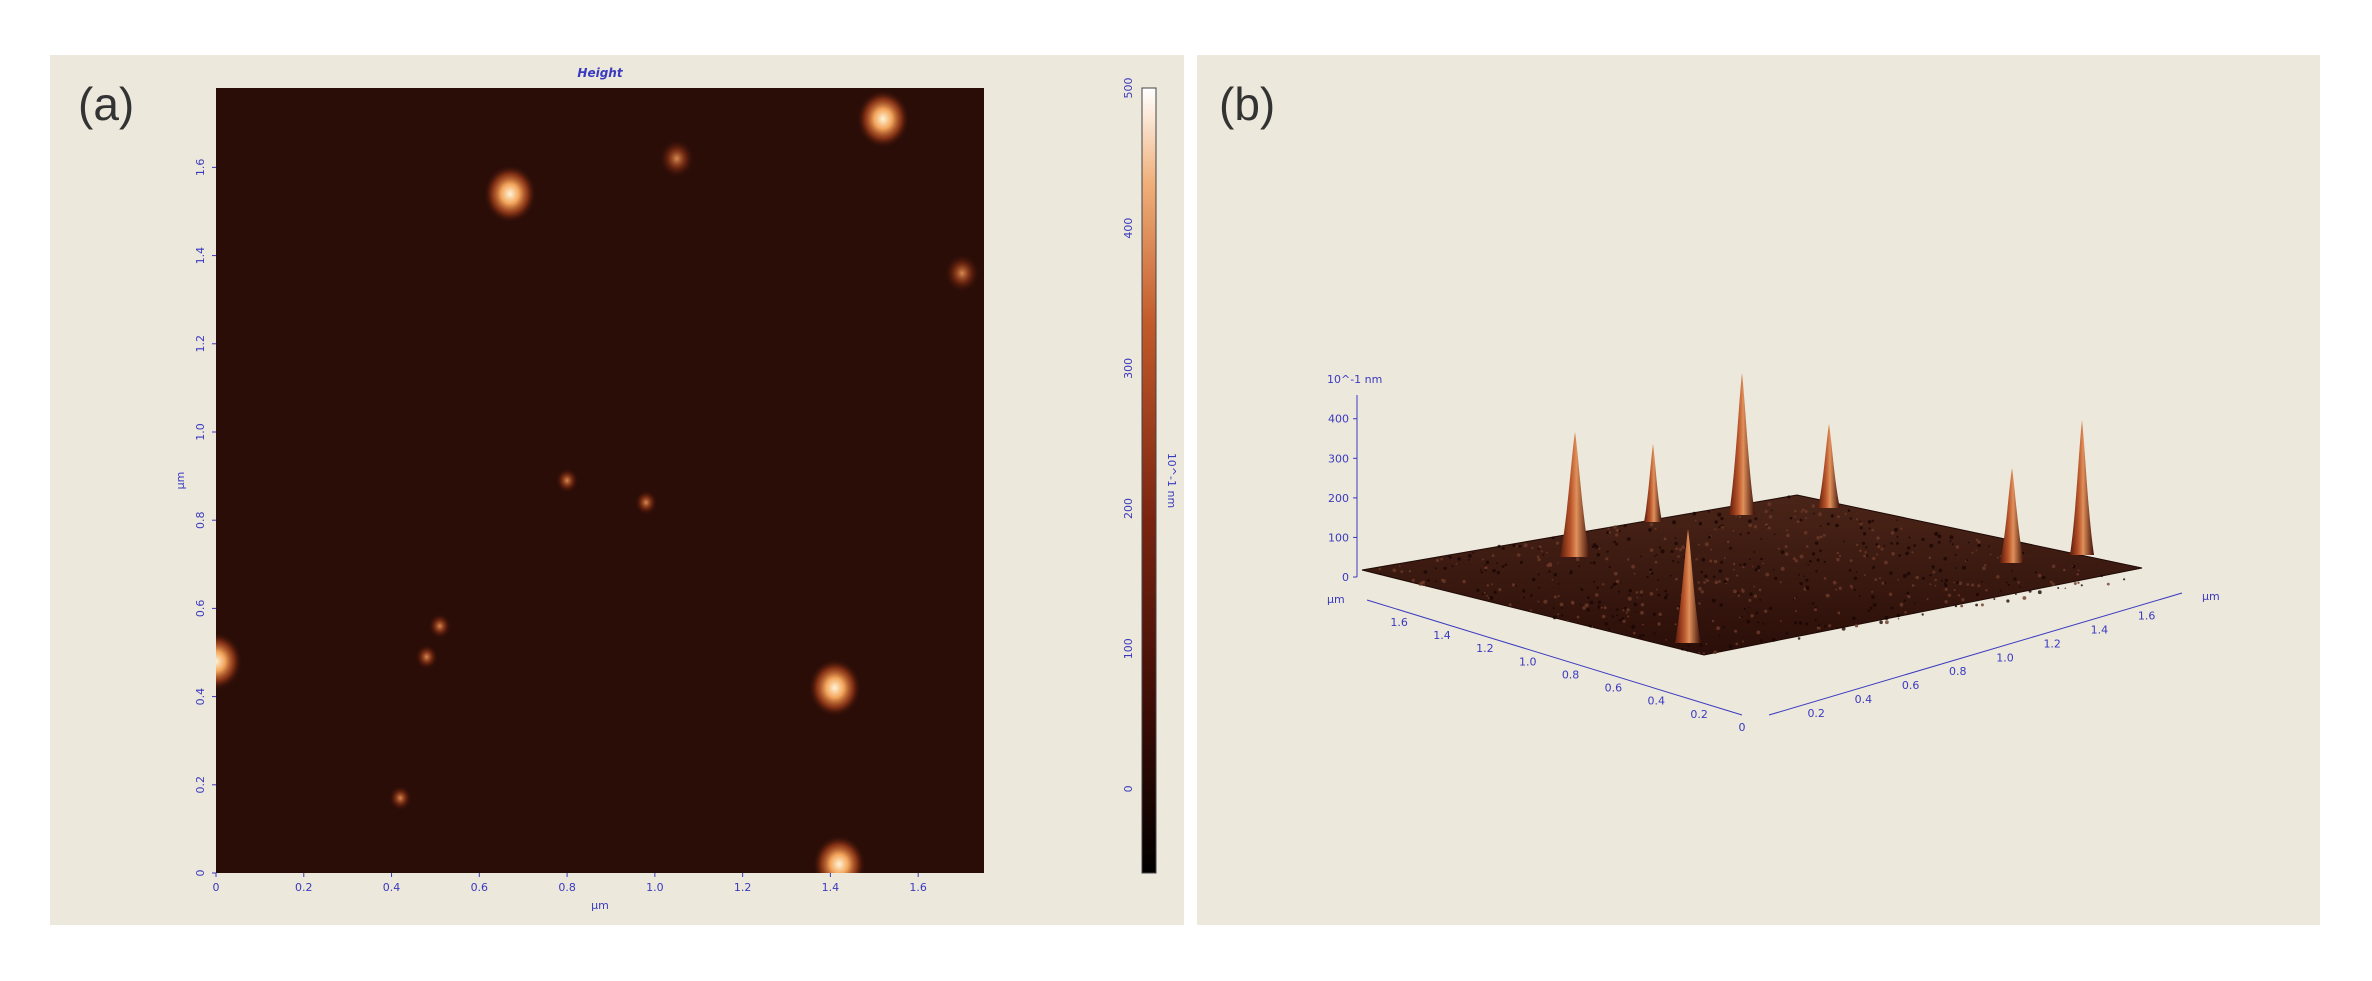 Image resolution: width=2372 pixels, height=981 pixels. I want to click on x-axis-label: µm, so click(600, 905).